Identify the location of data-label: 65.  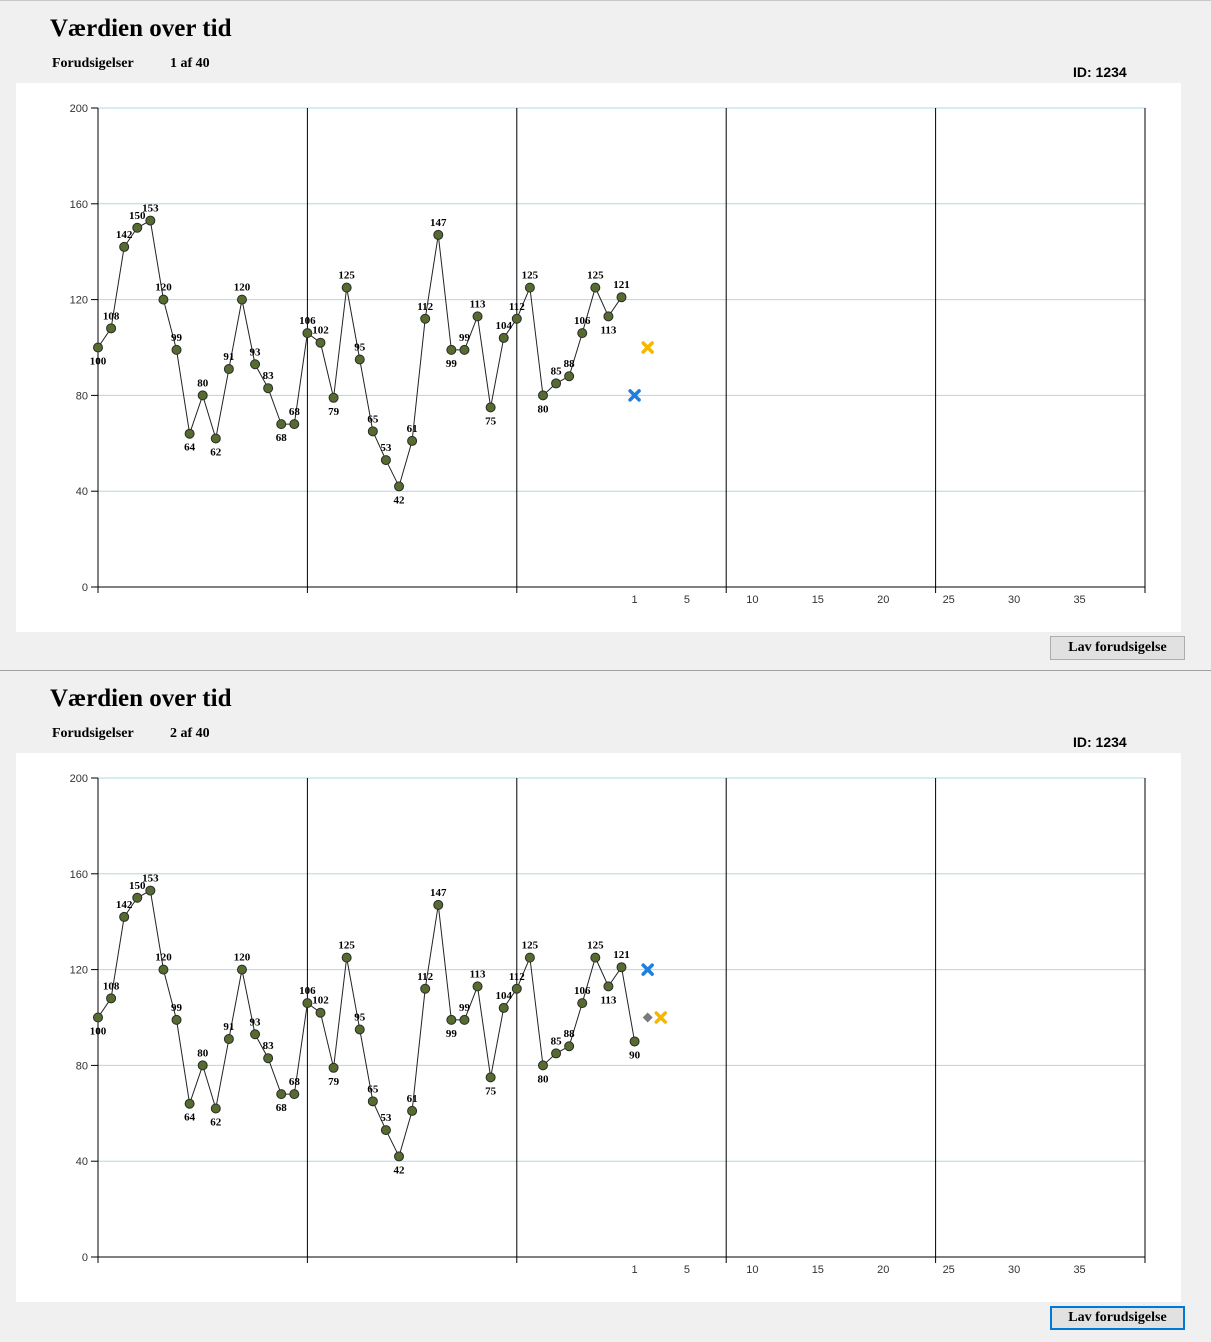
(373, 419).